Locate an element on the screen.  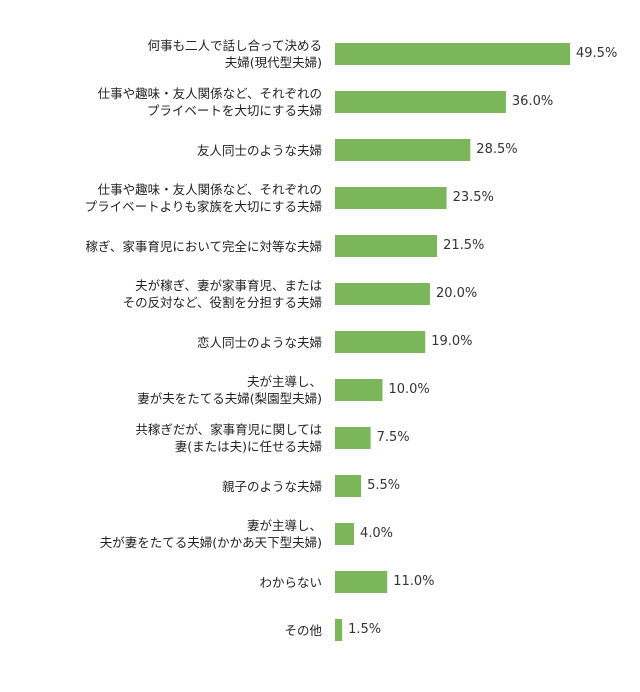
category-label-5: 夫が稼ぎ、妻が家事育児、または その反対など、役割を分担する夫婦 is located at coordinates (222, 294).